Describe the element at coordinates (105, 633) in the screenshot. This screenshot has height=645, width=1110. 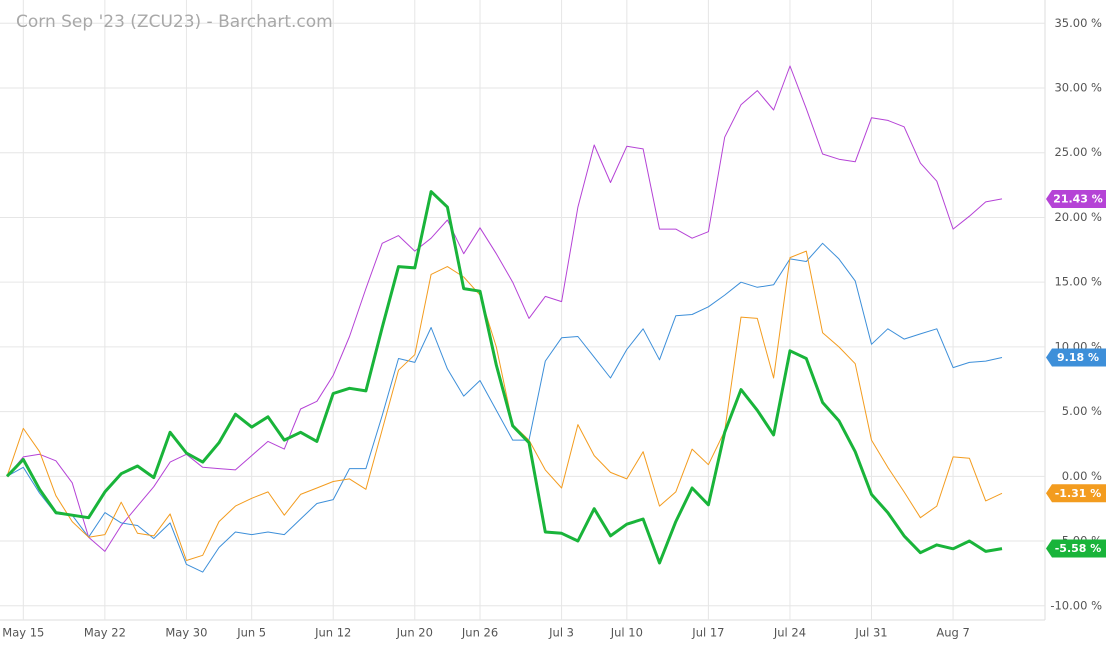
I see `x-tick-label: May 22` at that location.